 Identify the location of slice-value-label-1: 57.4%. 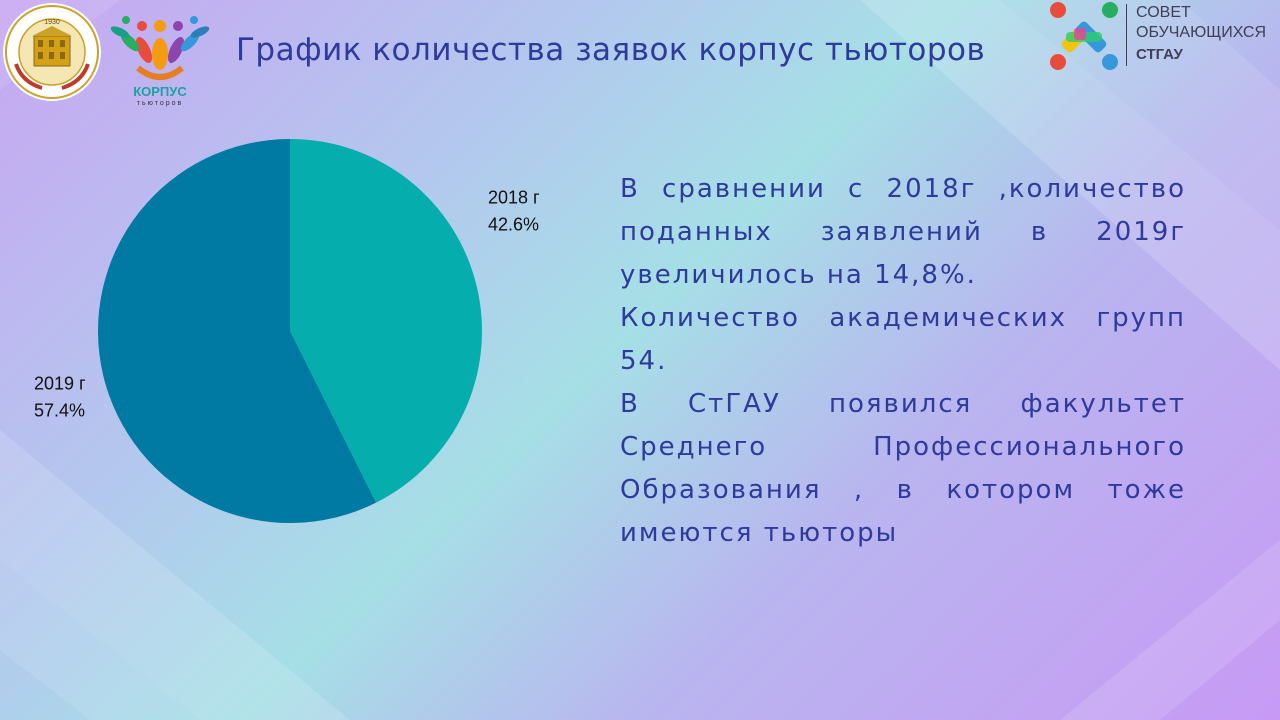
(59, 411).